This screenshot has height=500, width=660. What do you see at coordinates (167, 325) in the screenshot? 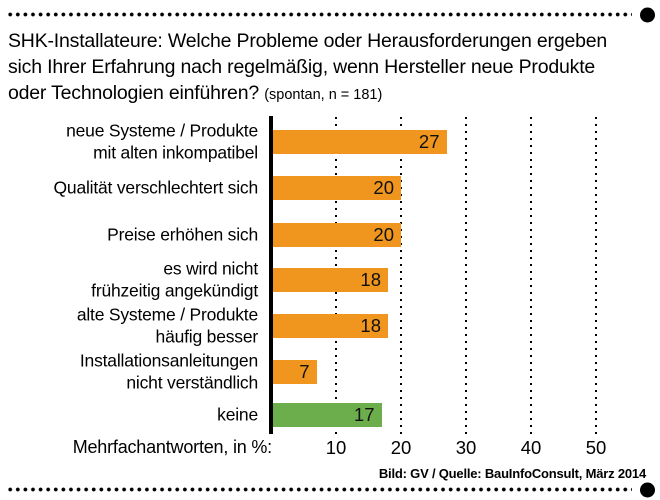
I see `bar-label: alte Systeme / Produkte häufig besser` at bounding box center [167, 325].